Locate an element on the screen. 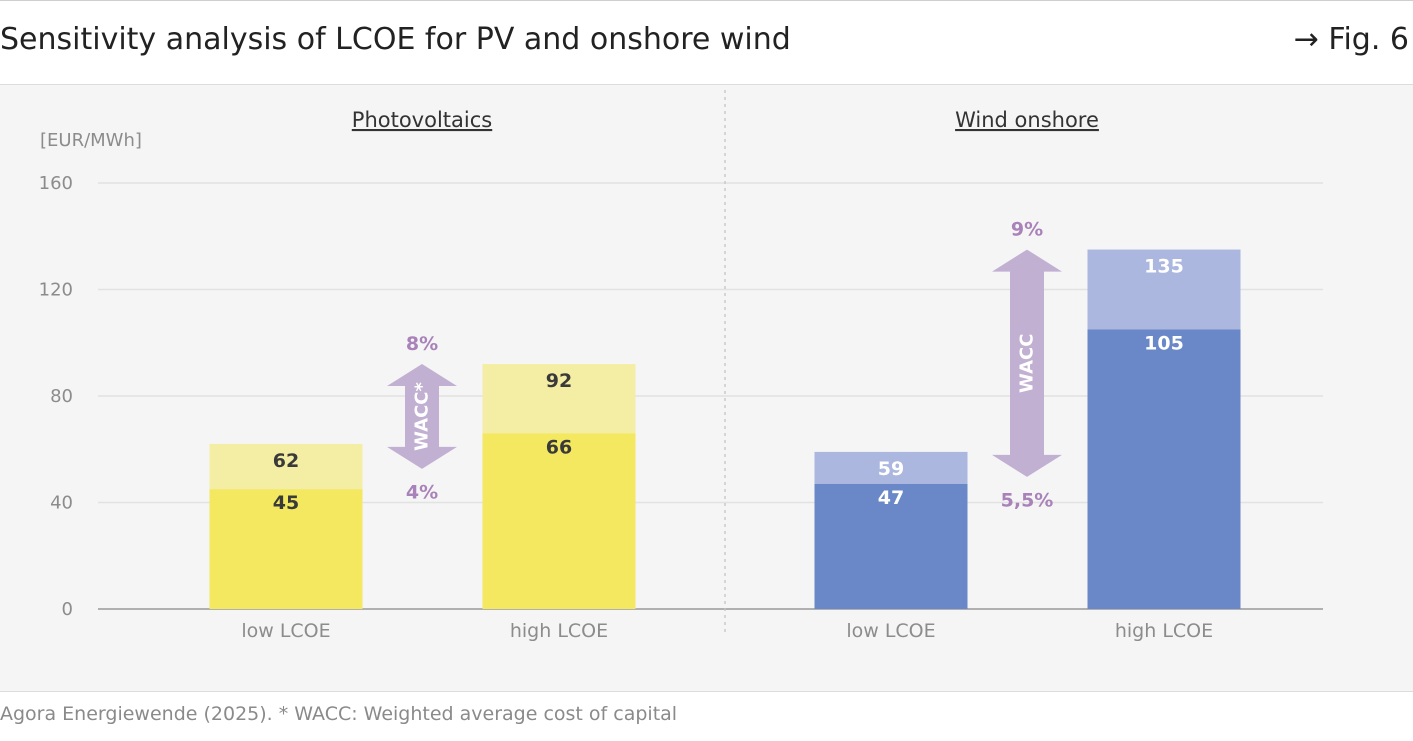 This screenshot has width=1413, height=741. y-unit-label: [EUR/MWh] is located at coordinates (91, 140).